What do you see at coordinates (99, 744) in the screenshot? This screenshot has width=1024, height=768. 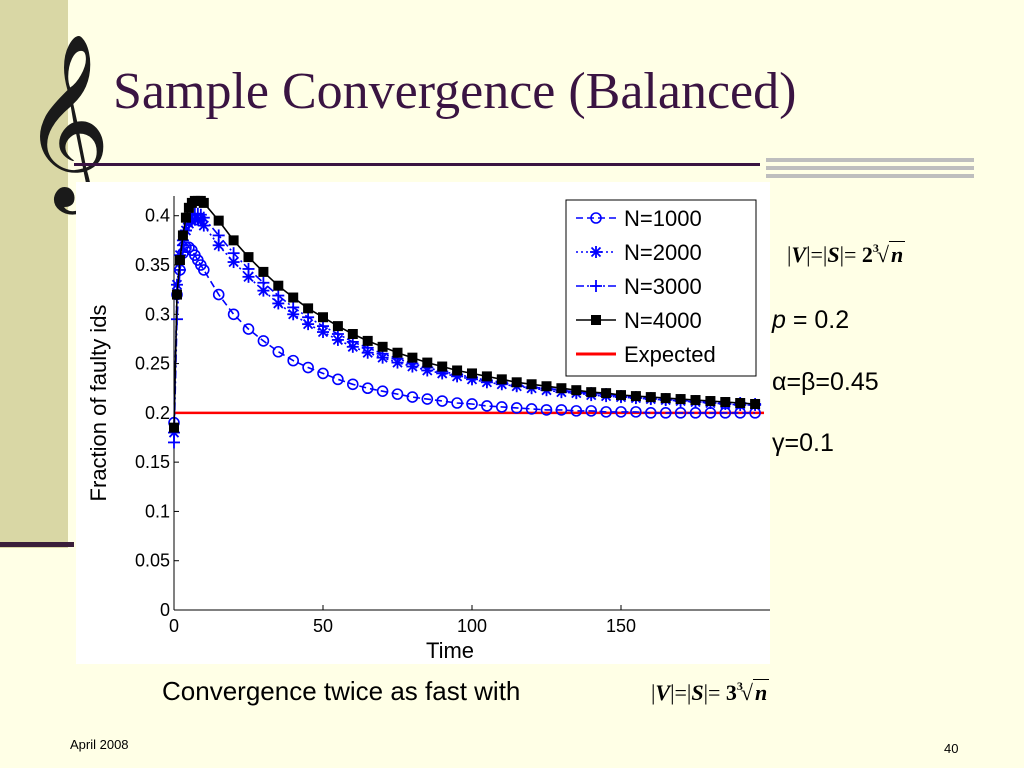 I see `footer-date: April 2008` at bounding box center [99, 744].